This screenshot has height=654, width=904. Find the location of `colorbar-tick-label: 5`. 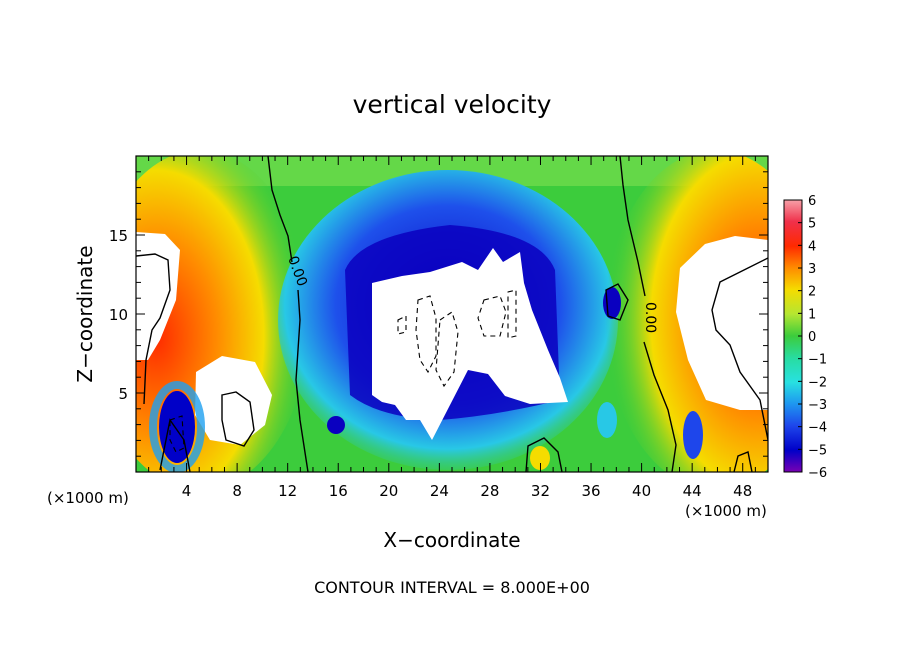

colorbar-tick-label: 5 is located at coordinates (812, 224).